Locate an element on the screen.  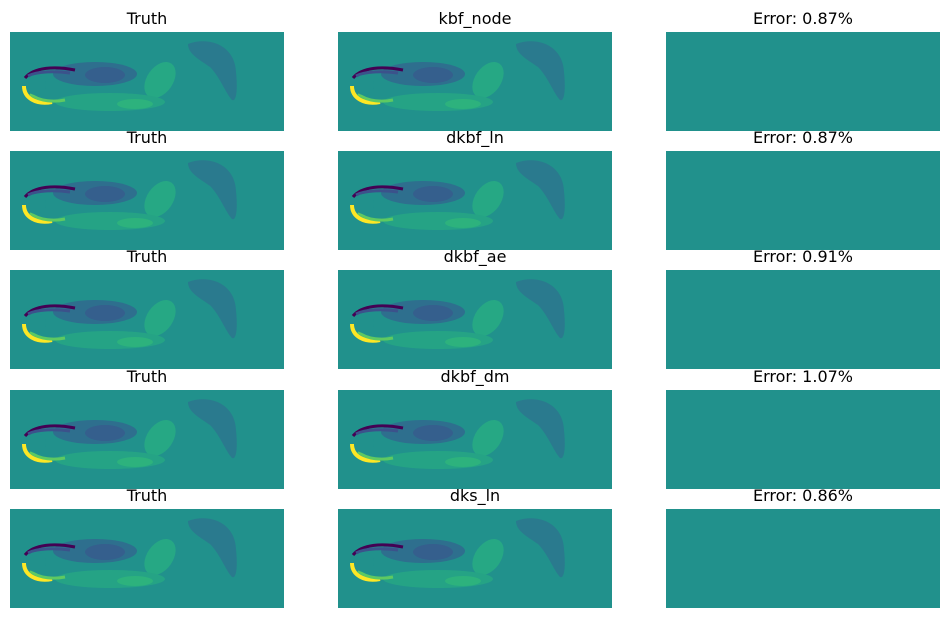
panel-title: dkbf_ln is located at coordinates (475, 138).